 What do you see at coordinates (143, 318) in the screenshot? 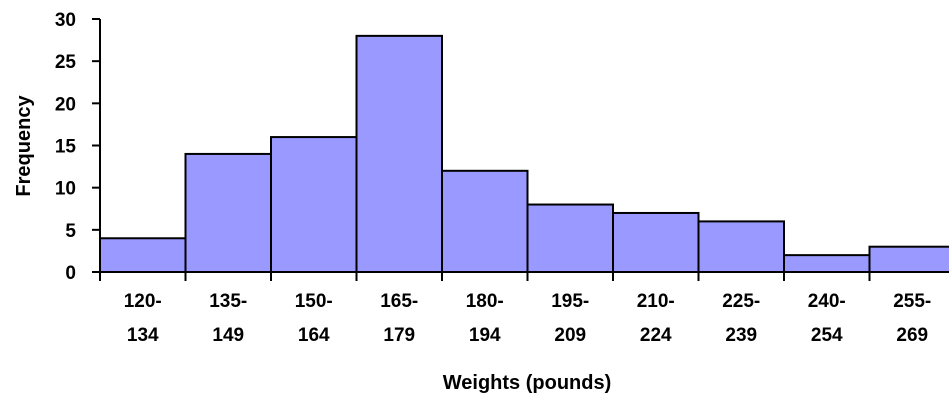
I see `x-tick-label: 120-134` at bounding box center [143, 318].